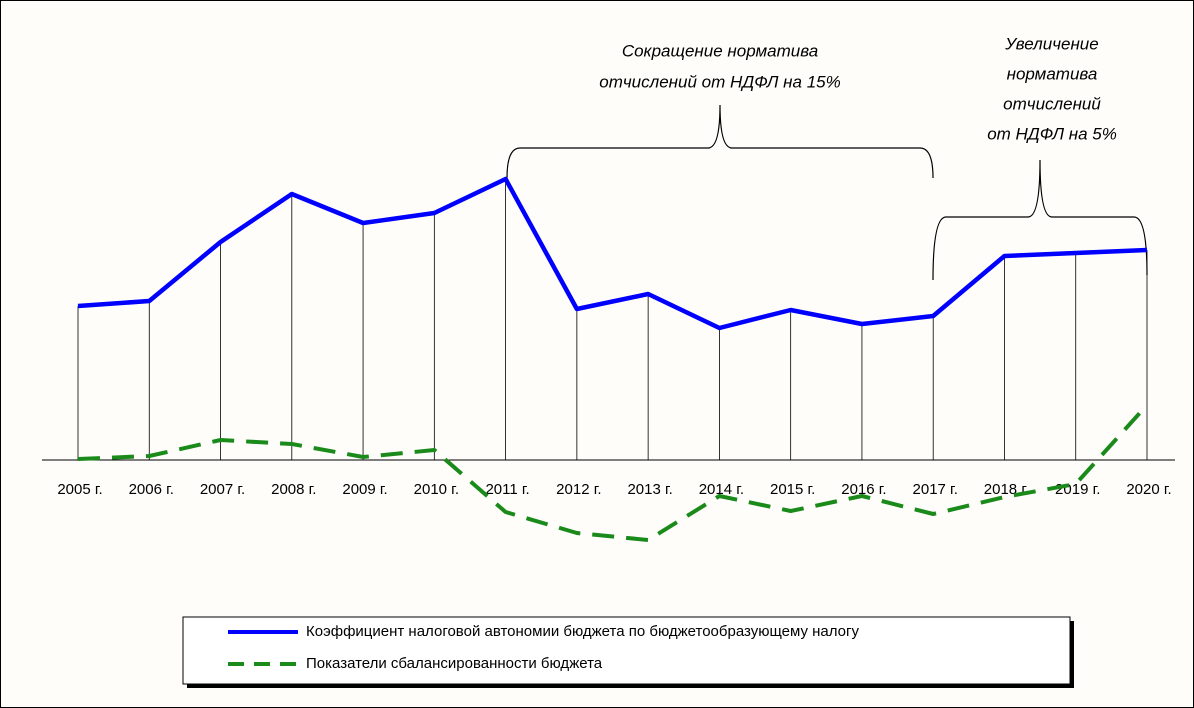 The width and height of the screenshot is (1194, 708). Describe the element at coordinates (1051, 43) in the screenshot. I see `annotation: Увеличение` at that location.